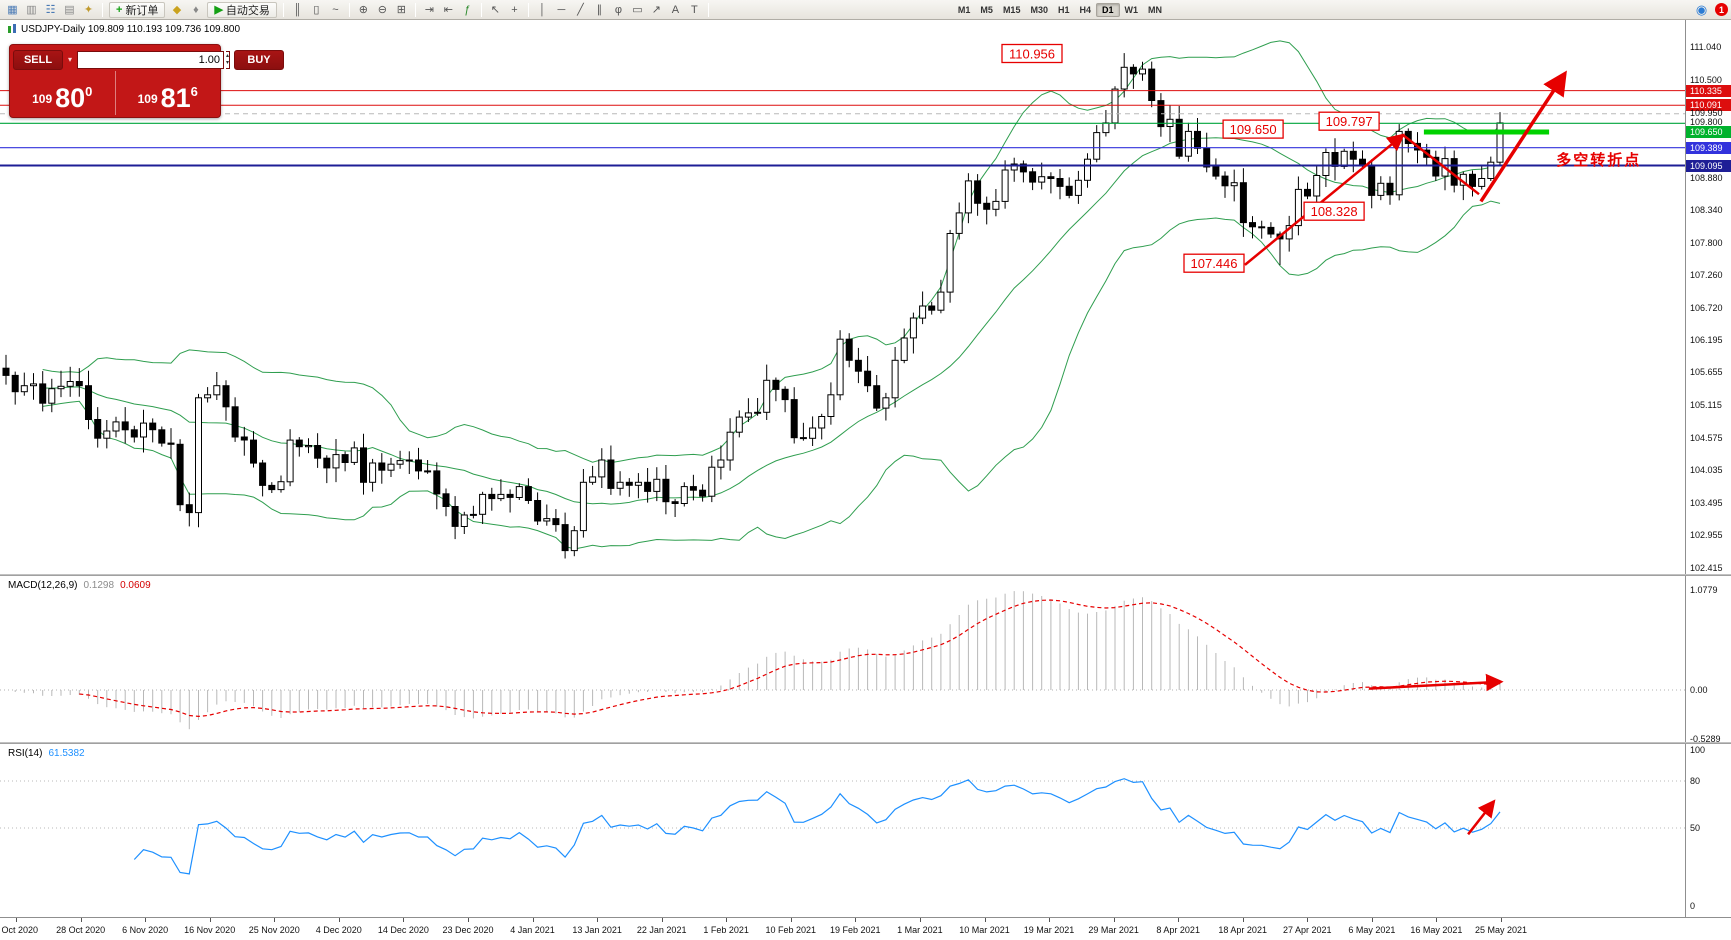 The image size is (1731, 940). I want to click on timeframe-h4-button: H4, so click(1085, 9).